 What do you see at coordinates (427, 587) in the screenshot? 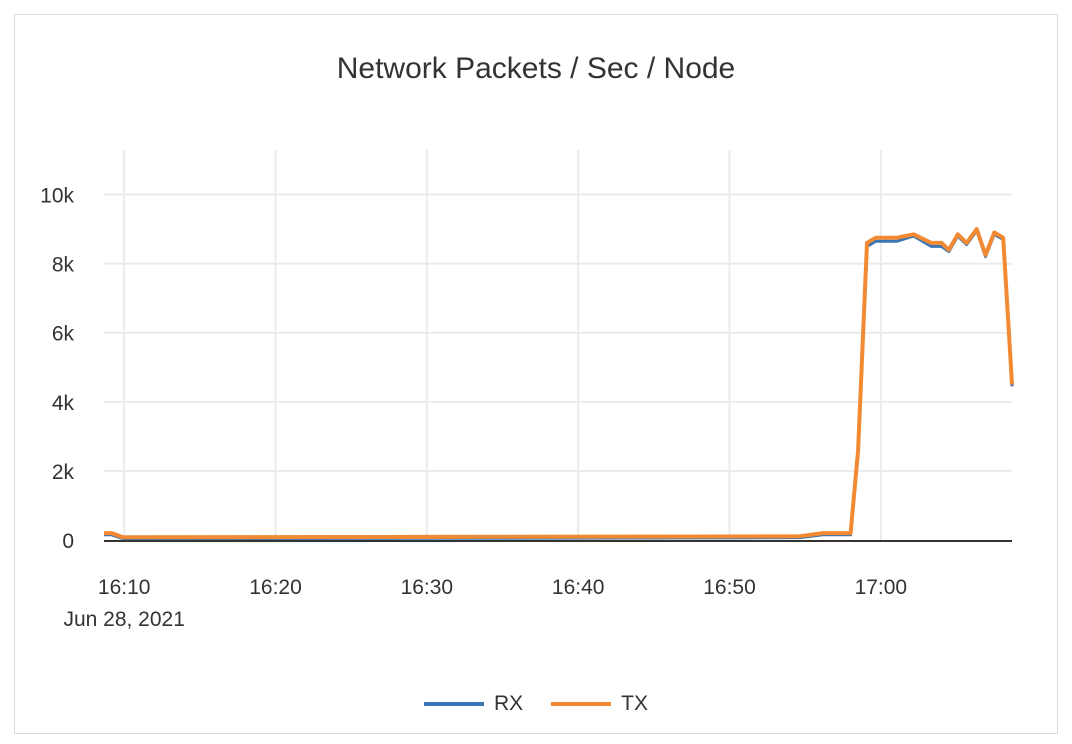
I see `x-tick-label: 16:30` at bounding box center [427, 587].